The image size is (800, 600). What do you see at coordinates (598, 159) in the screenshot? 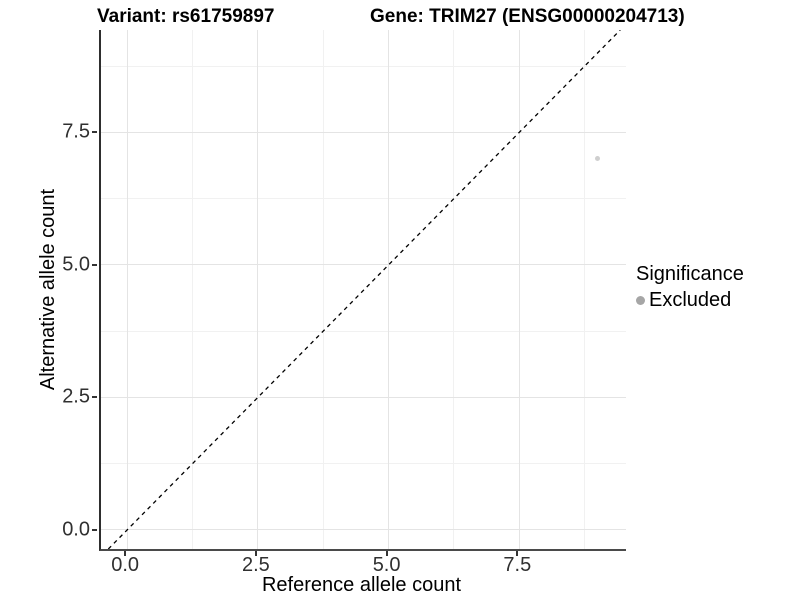
I see `data-point` at bounding box center [598, 159].